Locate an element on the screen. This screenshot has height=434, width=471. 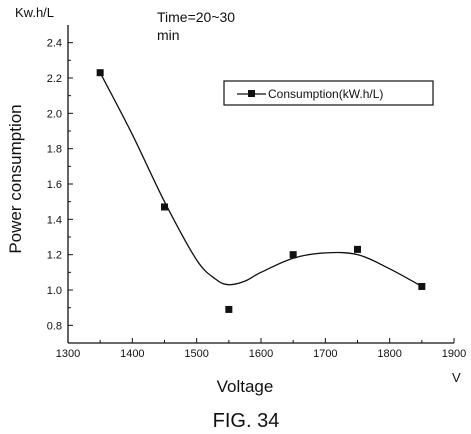
x-unit-label: V is located at coordinates (456, 377).